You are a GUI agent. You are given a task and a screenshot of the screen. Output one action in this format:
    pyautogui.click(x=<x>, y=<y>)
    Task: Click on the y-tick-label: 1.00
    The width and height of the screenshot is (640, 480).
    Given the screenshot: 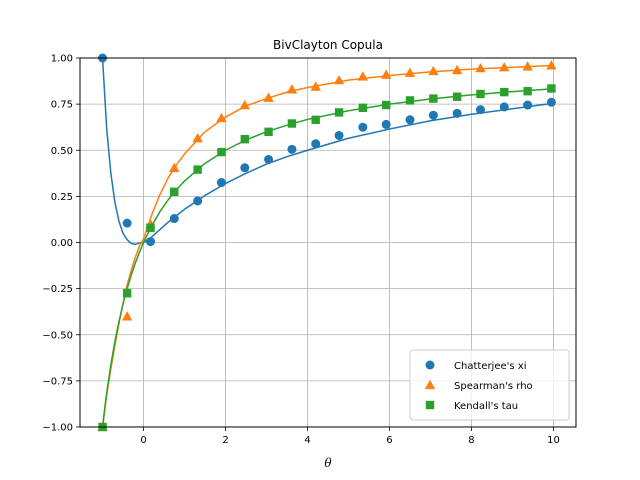 What is the action you would take?
    pyautogui.click(x=62, y=59)
    